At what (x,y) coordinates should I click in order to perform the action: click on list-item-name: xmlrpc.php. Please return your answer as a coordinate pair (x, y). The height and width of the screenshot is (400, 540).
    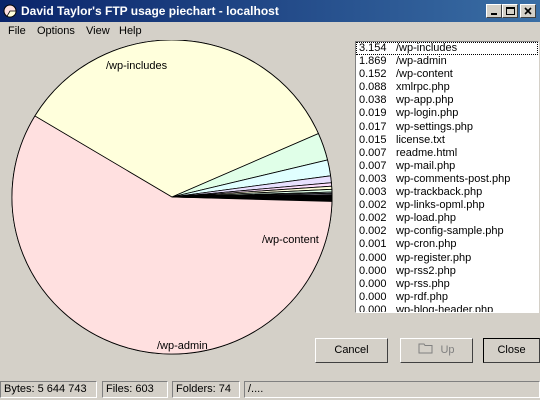
    Looking at the image, I should click on (423, 87).